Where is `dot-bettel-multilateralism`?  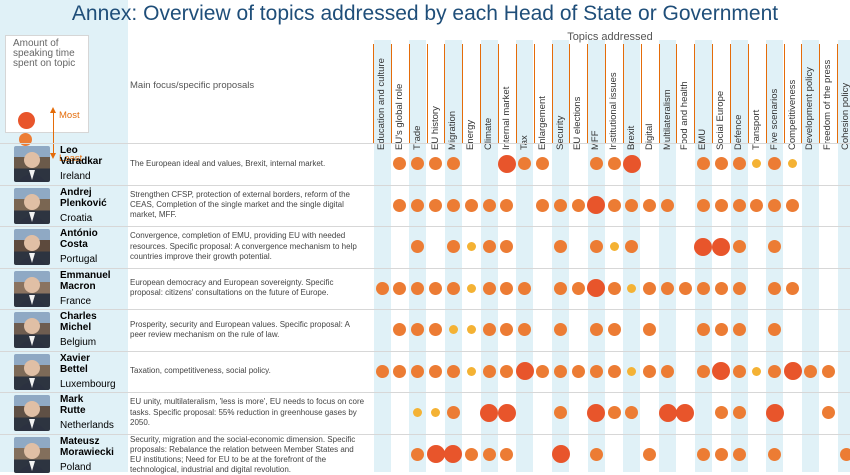
dot-bettel-multilateralism is located at coordinates (667, 371).